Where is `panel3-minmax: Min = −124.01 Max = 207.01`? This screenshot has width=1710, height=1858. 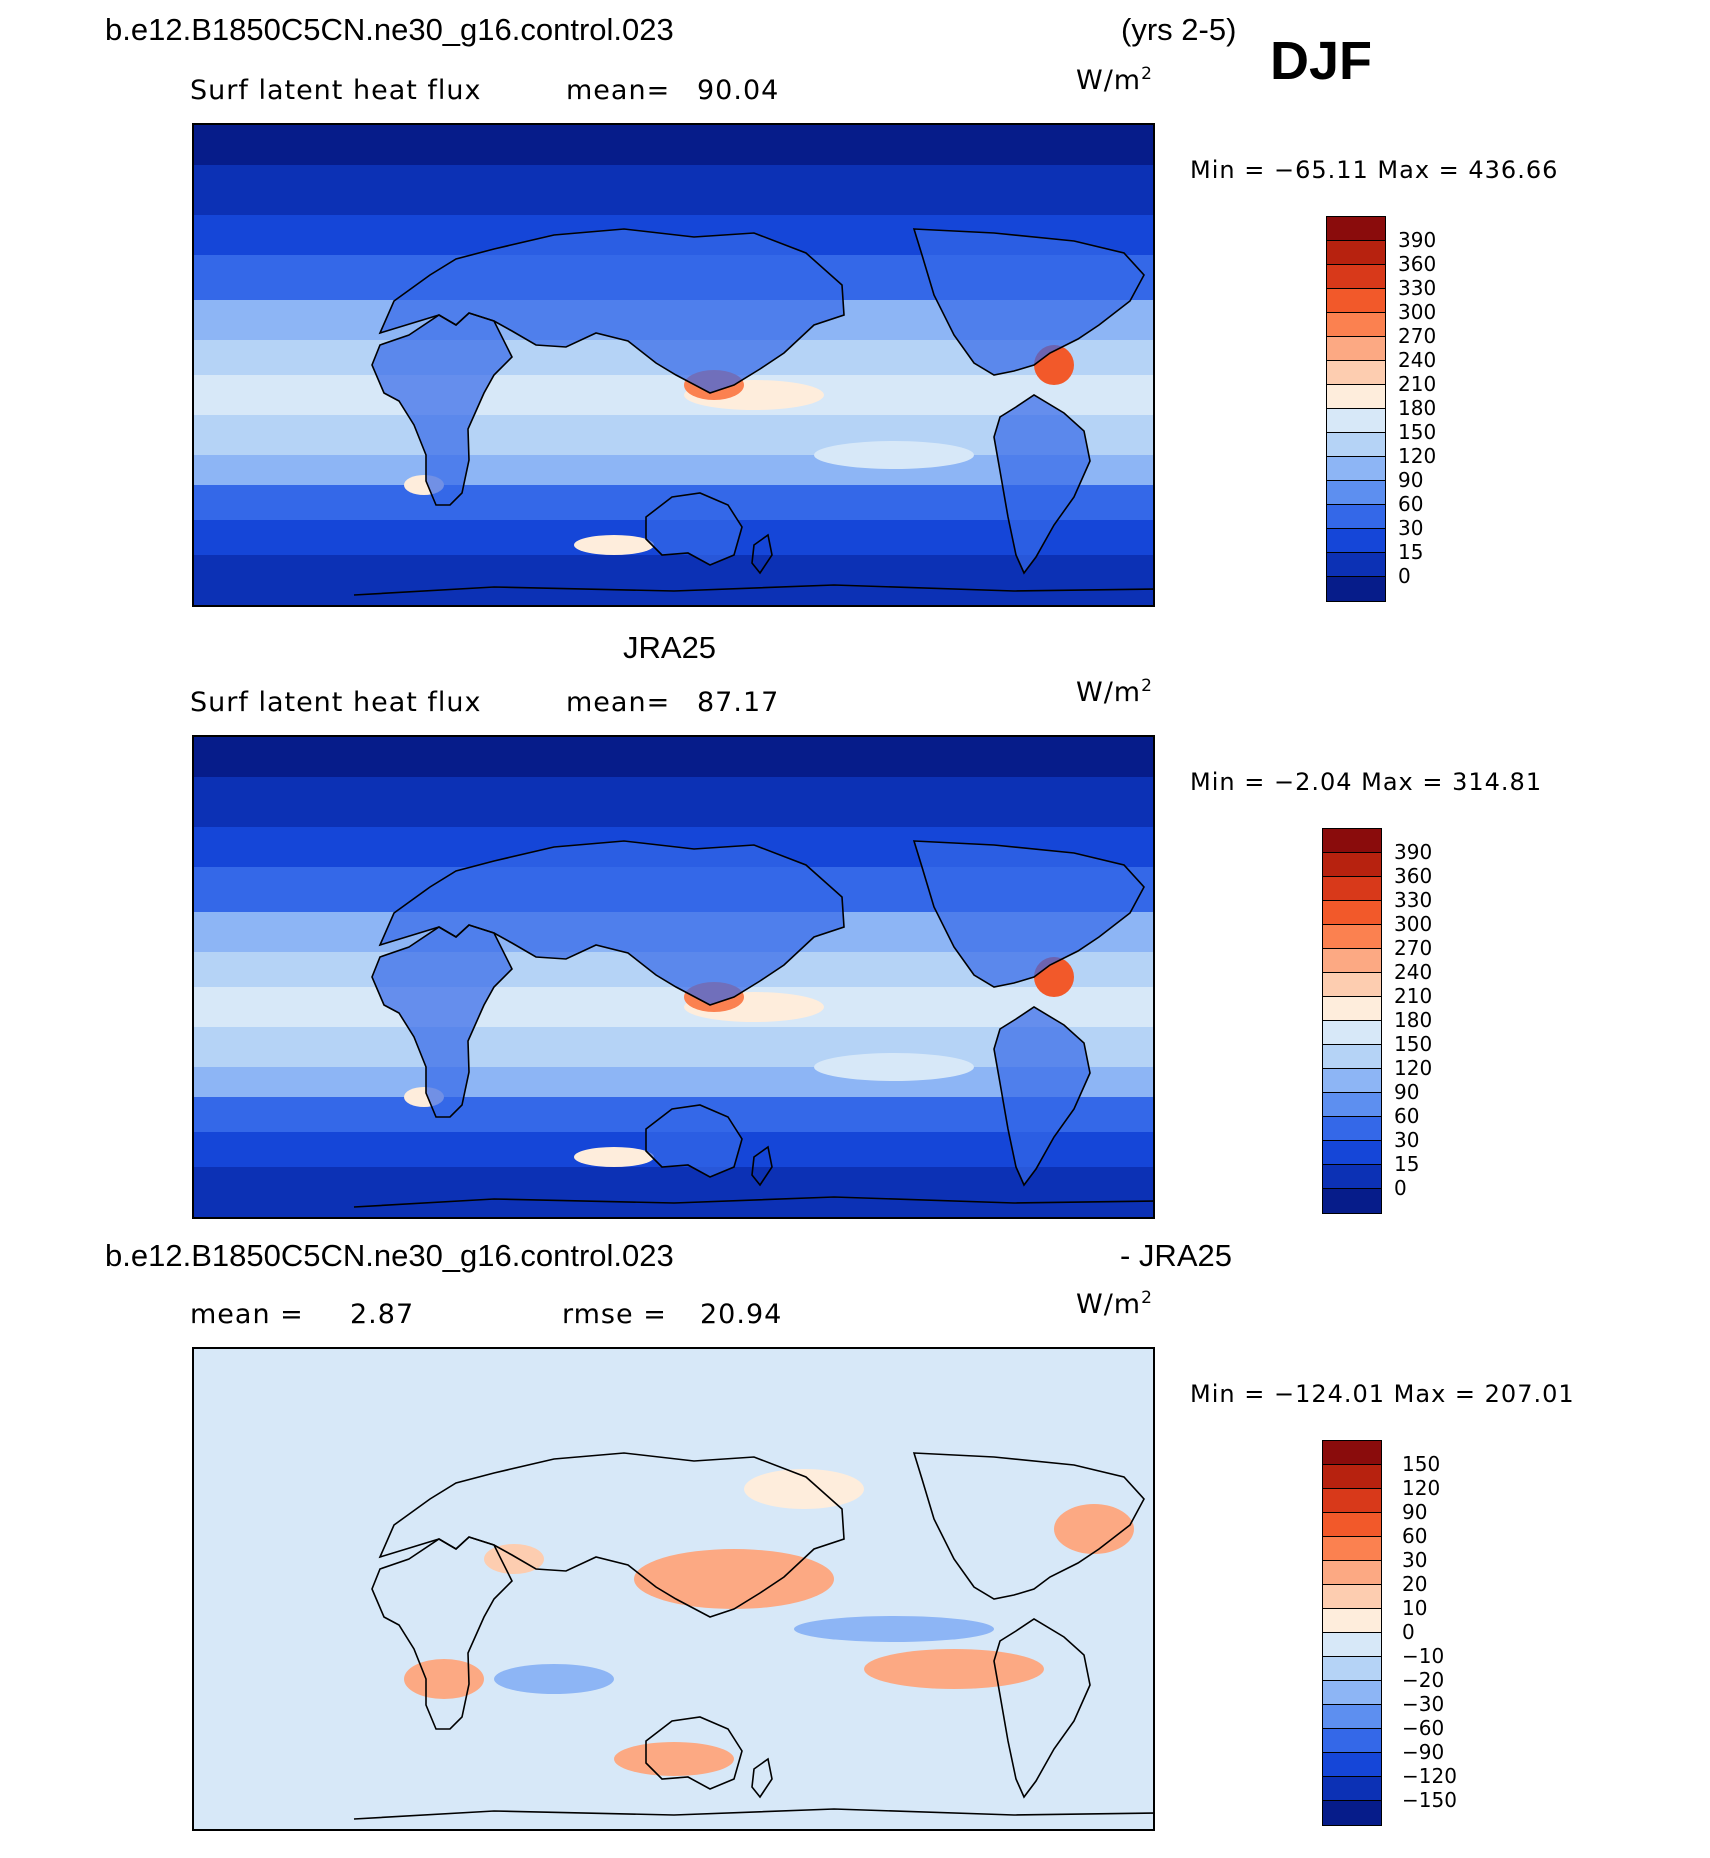
panel3-minmax: Min = −124.01 Max = 207.01 is located at coordinates (1382, 1394).